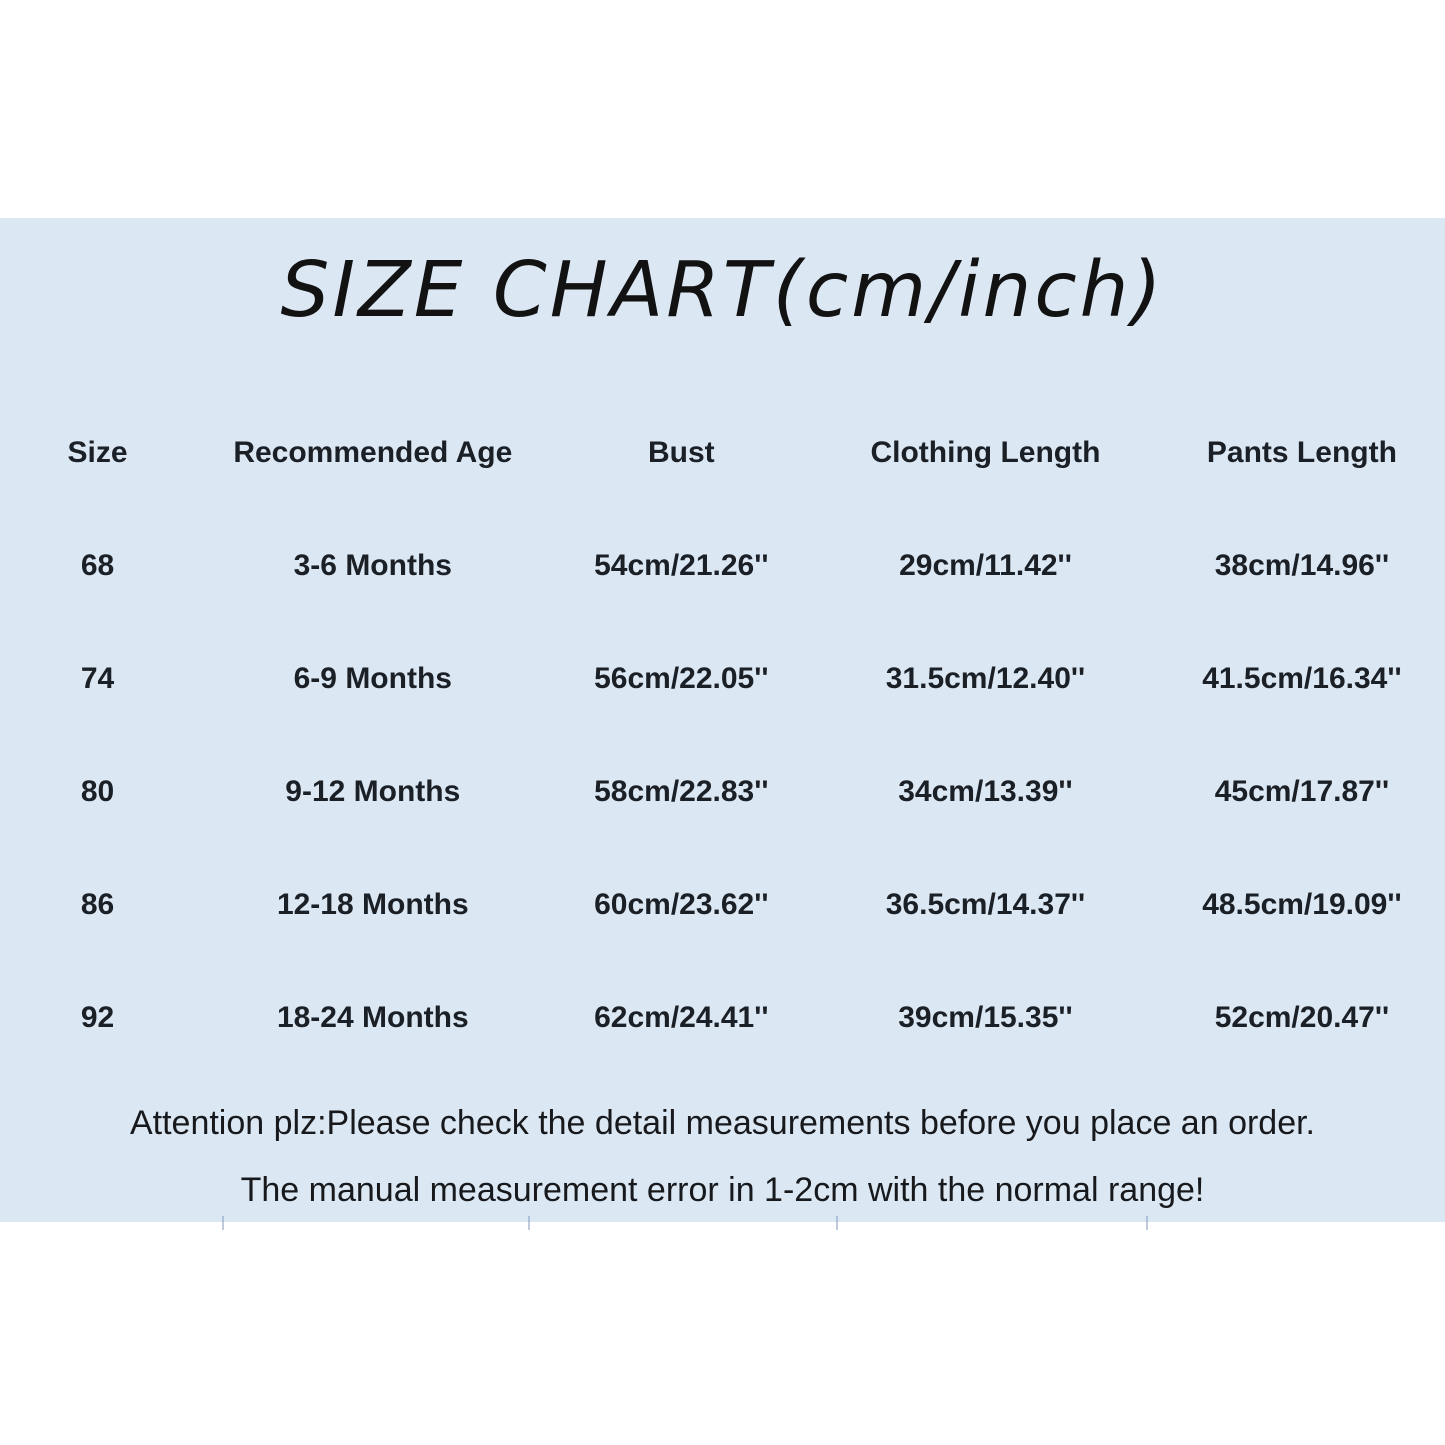  I want to click on table-cell-age: 12-18 Months, so click(372, 904).